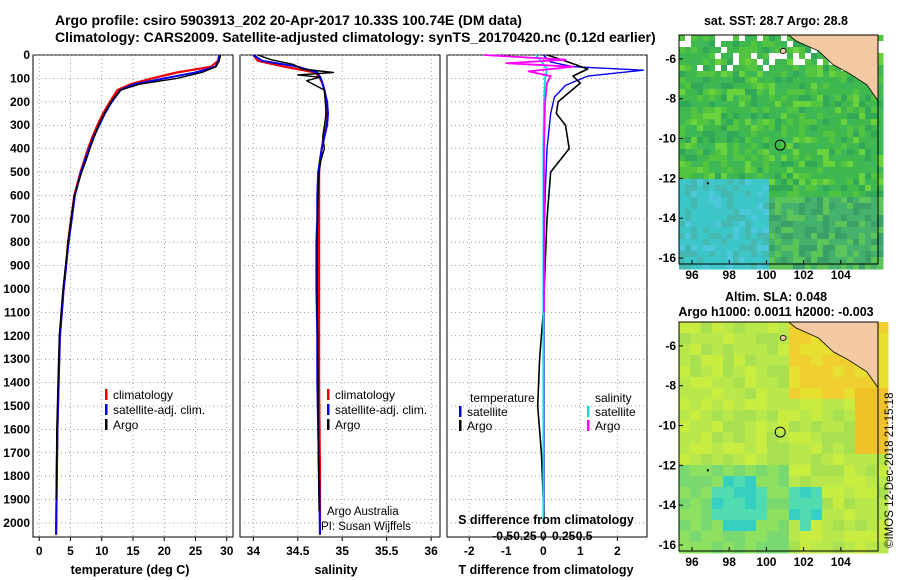 This screenshot has height=580, width=900. I want to click on legend-swatch, so click(588, 411).